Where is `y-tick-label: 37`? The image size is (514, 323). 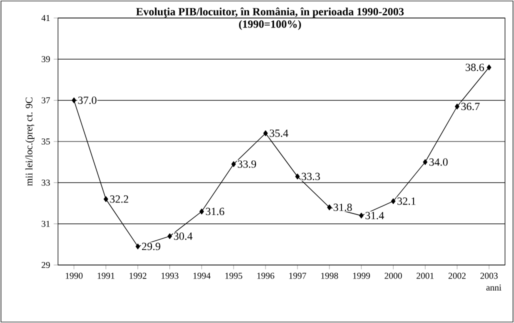
y-tick-label: 37 is located at coordinates (46, 100).